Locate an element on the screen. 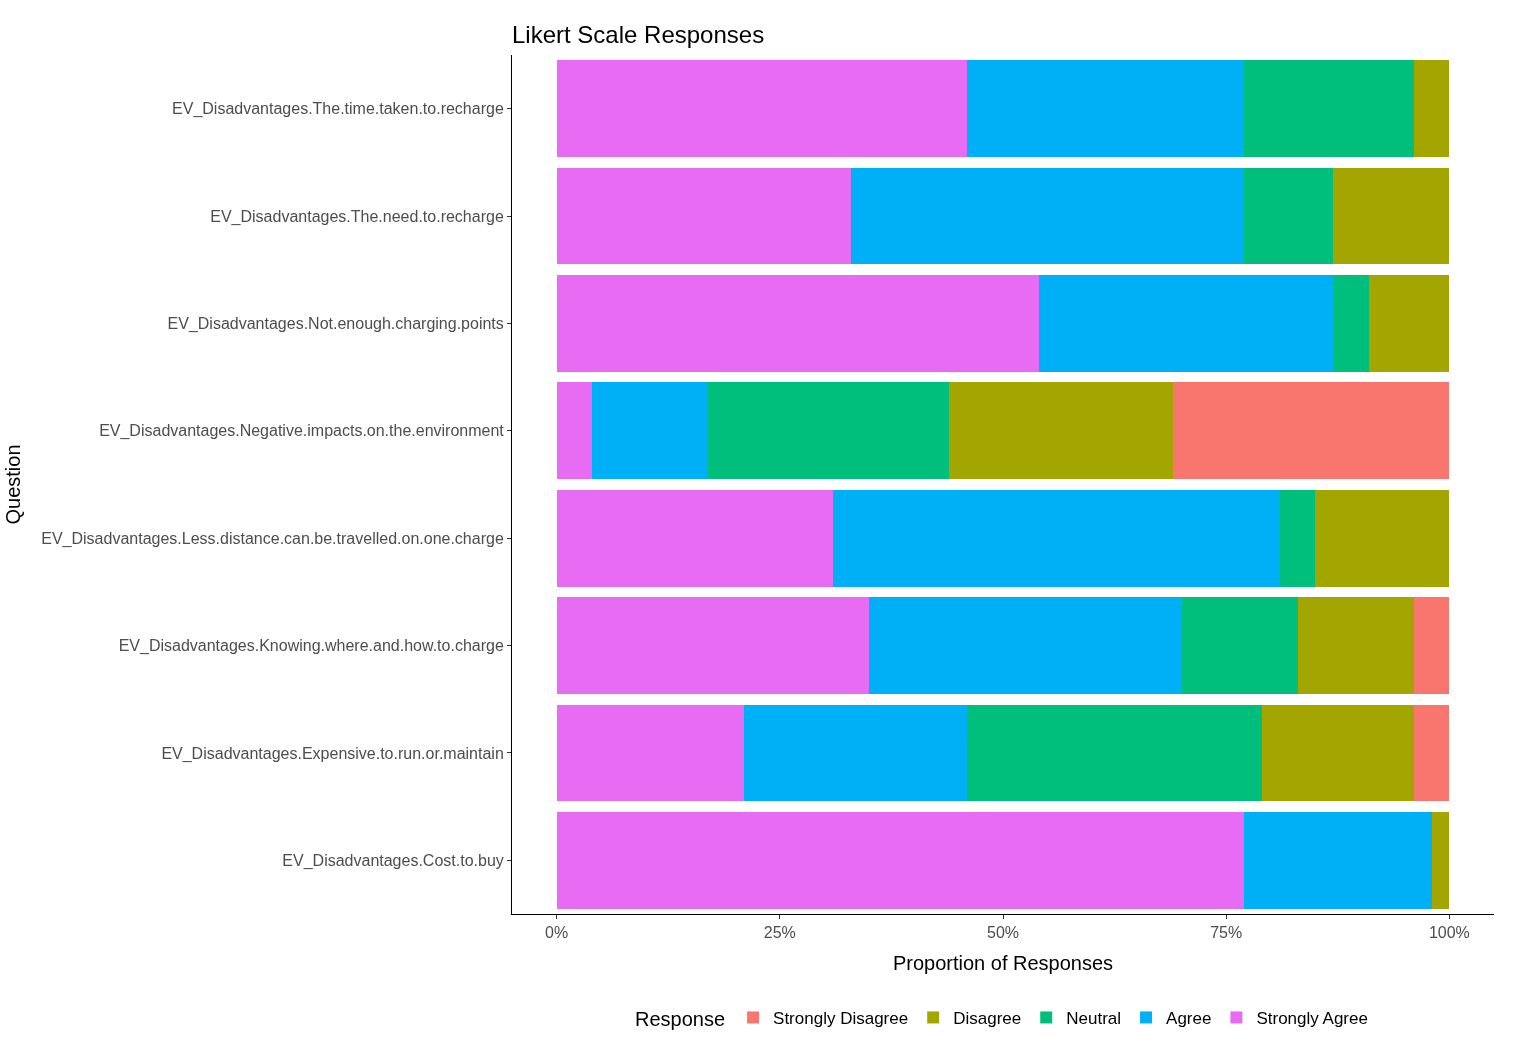 Image resolution: width=1524 pixels, height=1048 pixels. legend-label: Agree is located at coordinates (1189, 1019).